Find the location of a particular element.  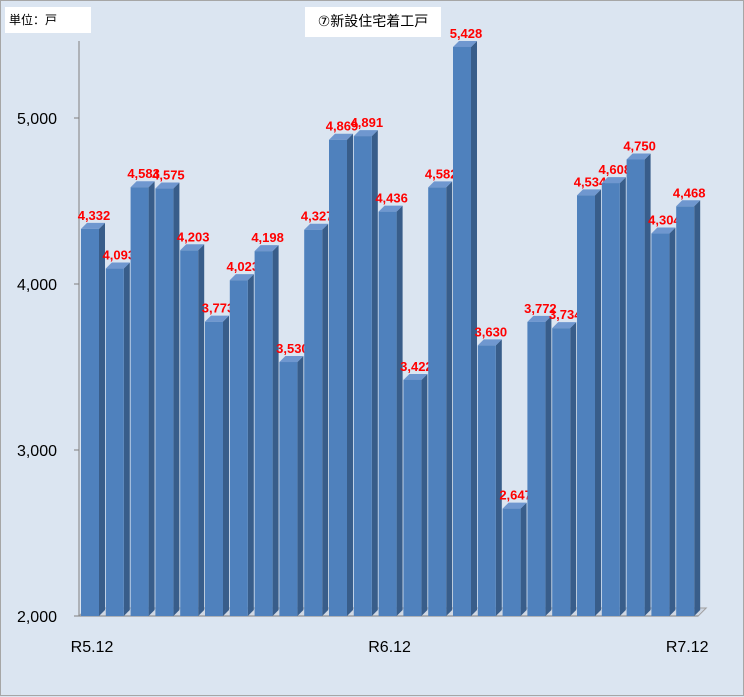

y-tick-label: 4,000 is located at coordinates (37, 285).